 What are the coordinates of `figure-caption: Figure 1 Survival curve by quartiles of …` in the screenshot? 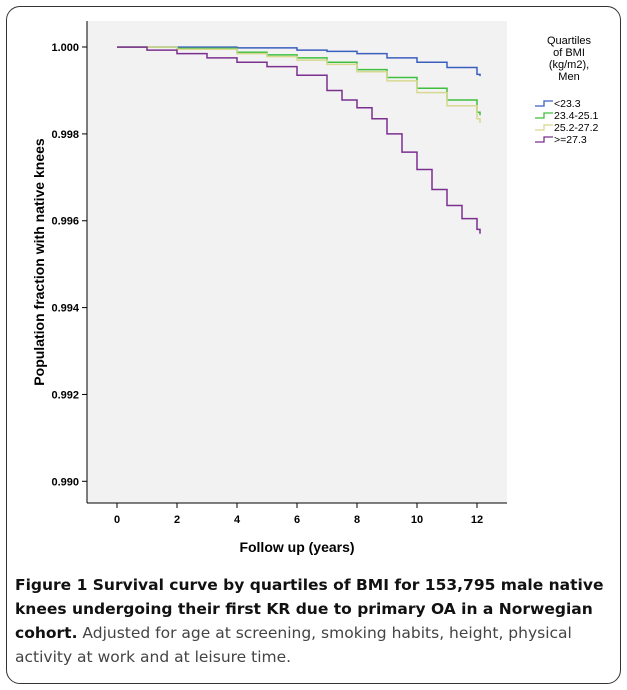 It's located at (315, 621).